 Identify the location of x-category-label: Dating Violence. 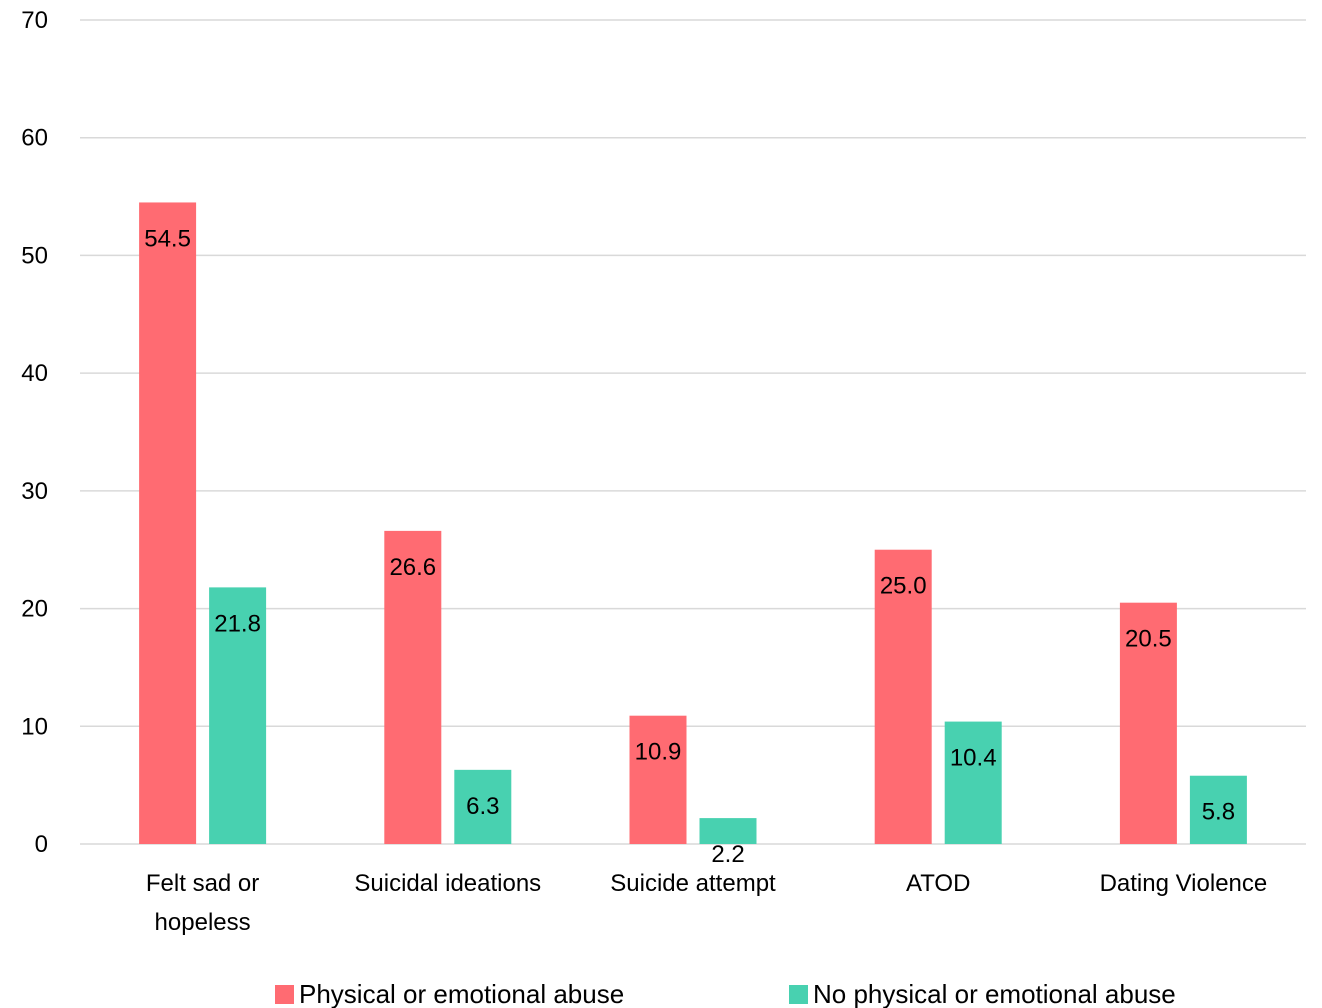
(1184, 883).